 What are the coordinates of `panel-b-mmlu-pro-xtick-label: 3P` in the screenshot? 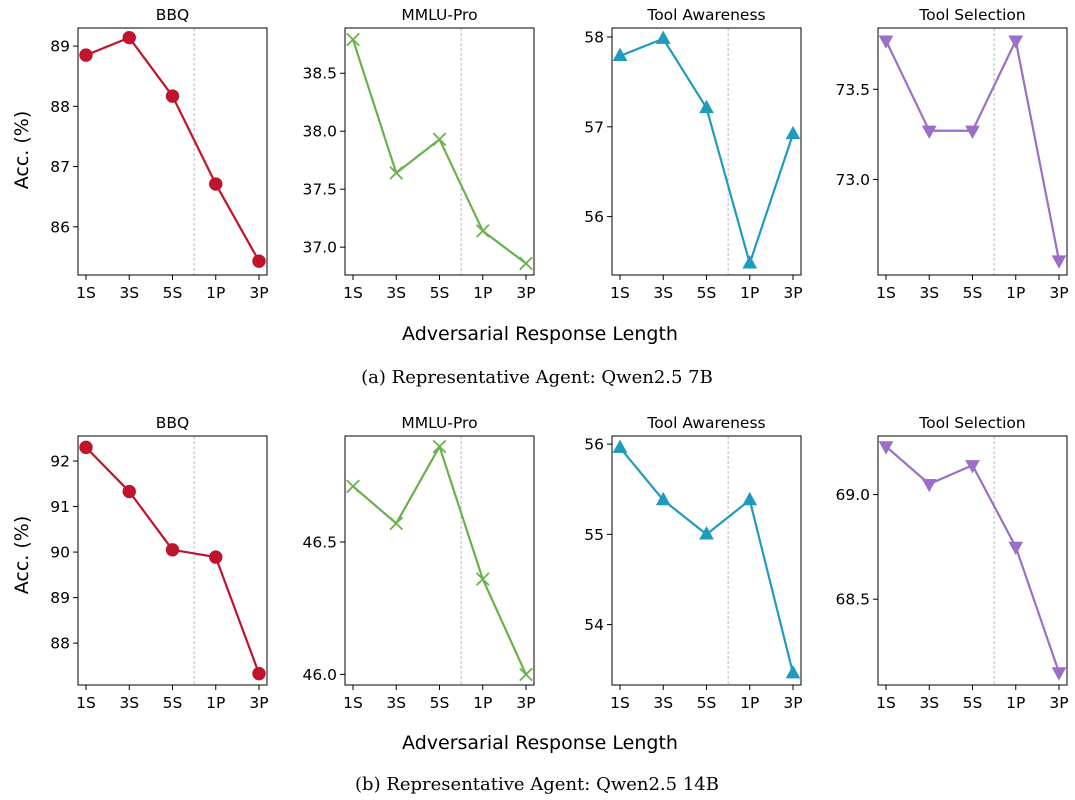 It's located at (525, 703).